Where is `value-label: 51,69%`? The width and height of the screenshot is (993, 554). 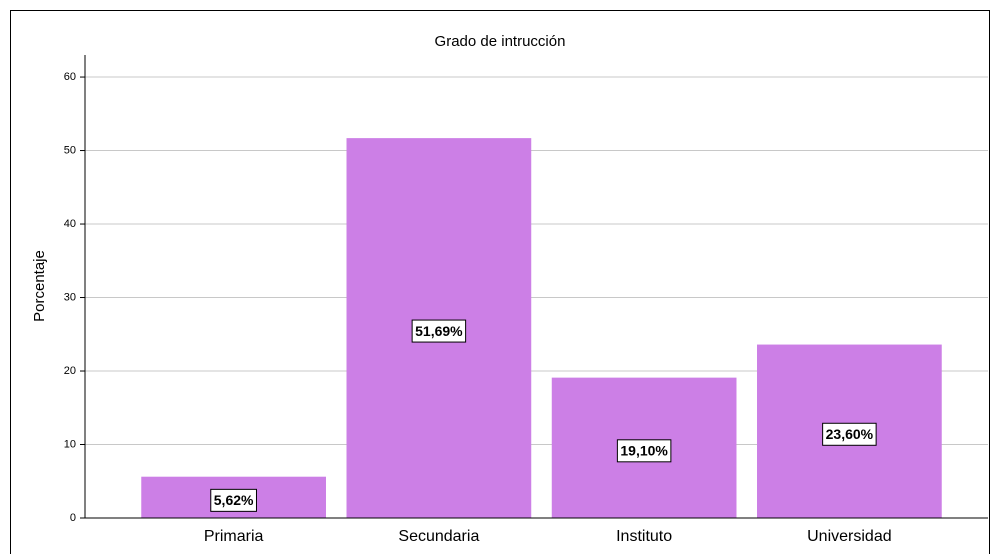 value-label: 51,69% is located at coordinates (439, 331).